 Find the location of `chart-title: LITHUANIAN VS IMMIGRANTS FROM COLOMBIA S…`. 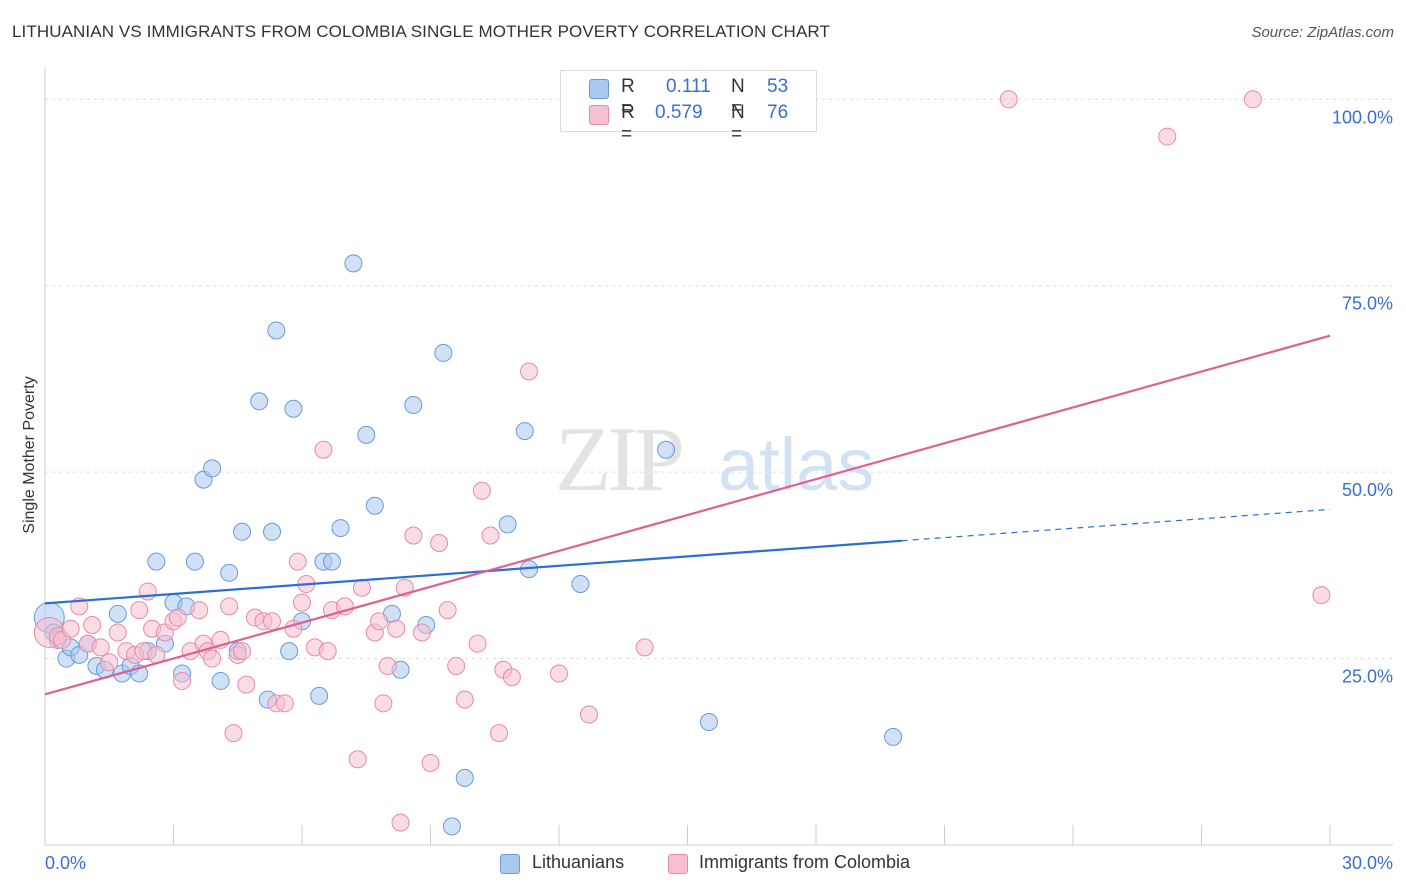

chart-title: LITHUANIAN VS IMMIGRANTS FROM COLOMBIA S… is located at coordinates (421, 31).